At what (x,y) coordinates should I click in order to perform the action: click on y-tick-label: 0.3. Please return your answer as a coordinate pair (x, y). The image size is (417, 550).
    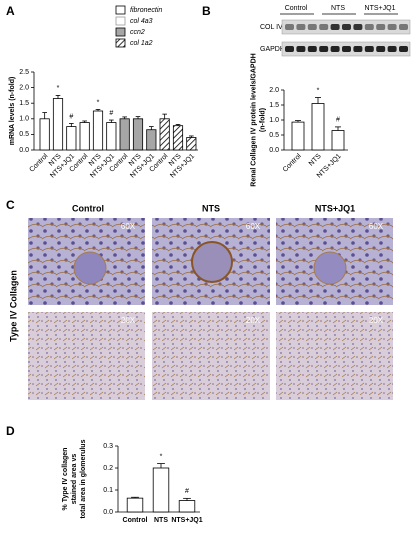
    Looking at the image, I should click on (108, 446).